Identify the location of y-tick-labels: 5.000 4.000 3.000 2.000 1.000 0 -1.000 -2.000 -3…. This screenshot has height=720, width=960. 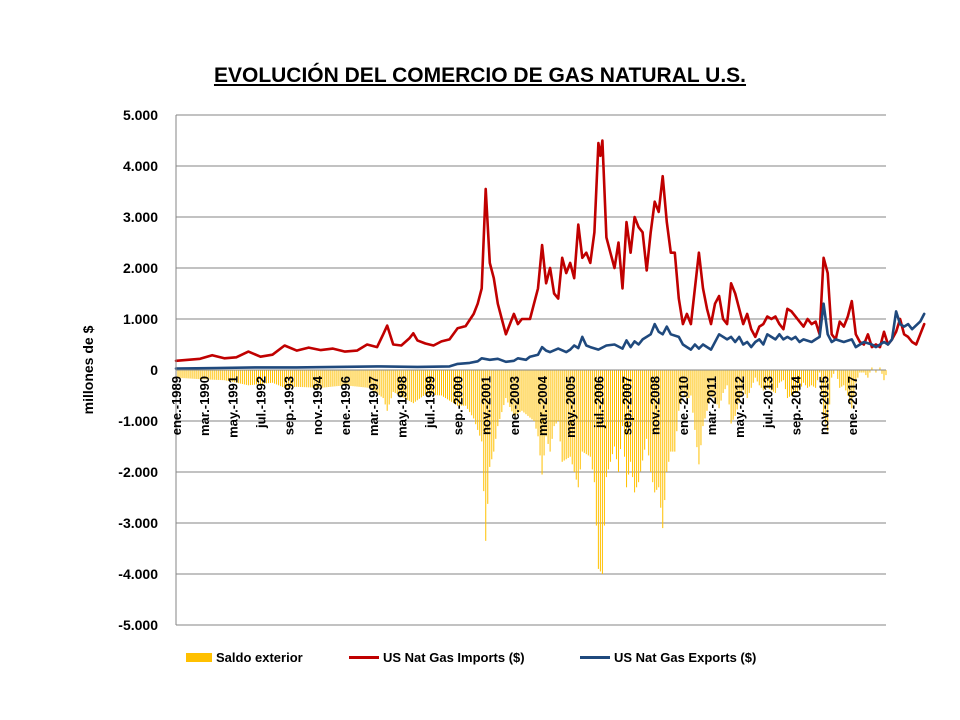
(138, 370).